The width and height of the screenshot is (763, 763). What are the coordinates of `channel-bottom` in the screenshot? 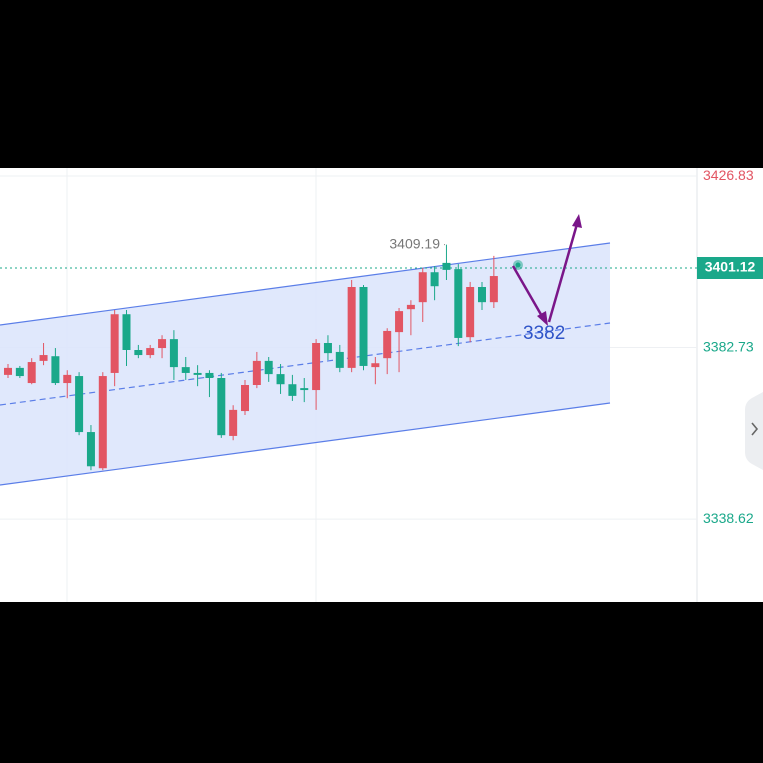 It's located at (305, 444).